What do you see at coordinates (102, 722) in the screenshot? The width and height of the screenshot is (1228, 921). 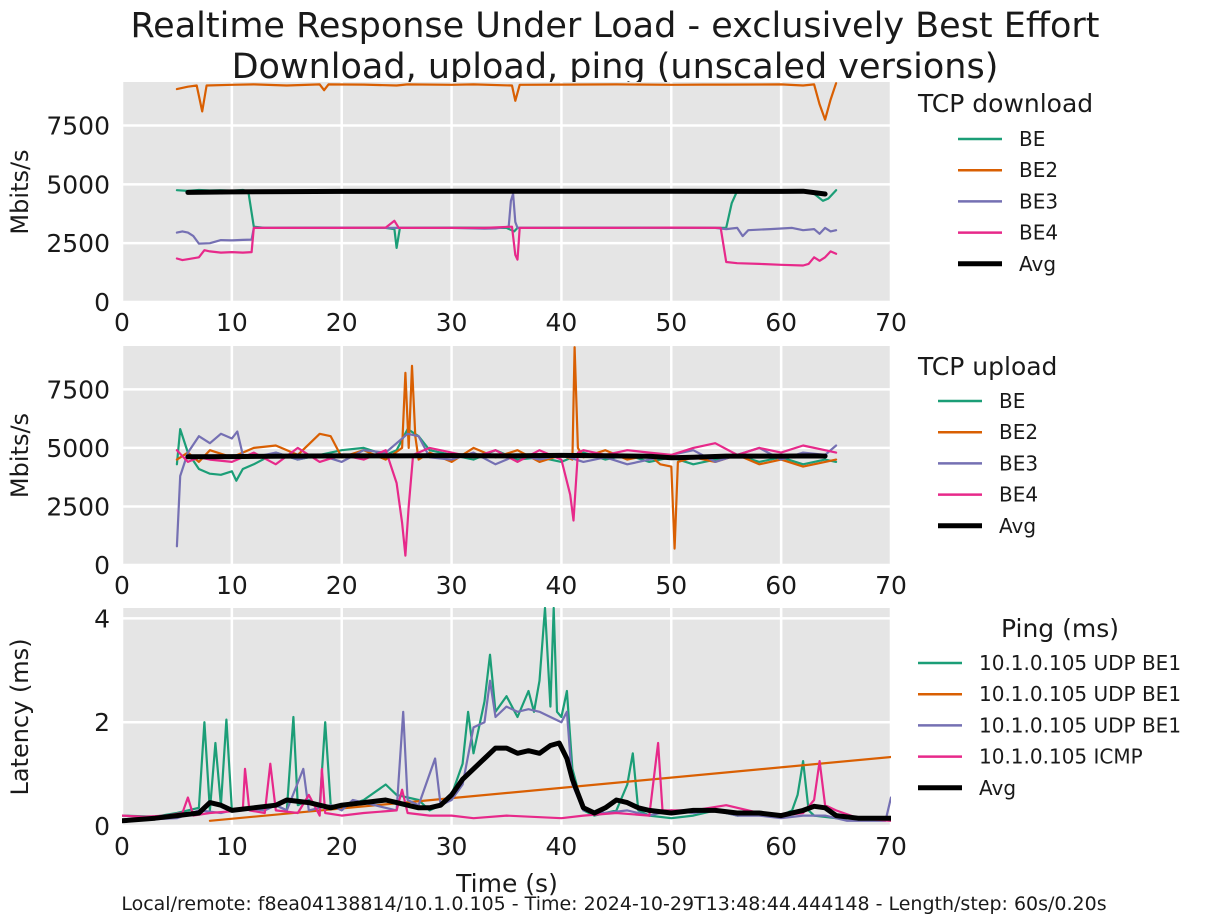 I see `y-tick-label: 2` at bounding box center [102, 722].